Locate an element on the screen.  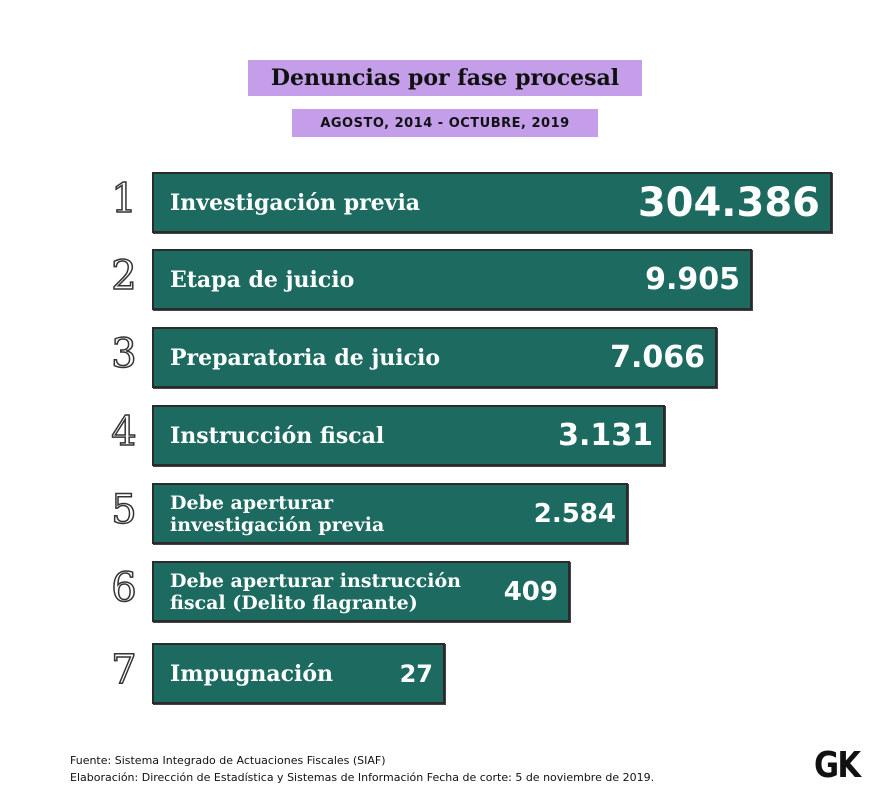
bar-category-label: Investigación previa is located at coordinates (295, 202).